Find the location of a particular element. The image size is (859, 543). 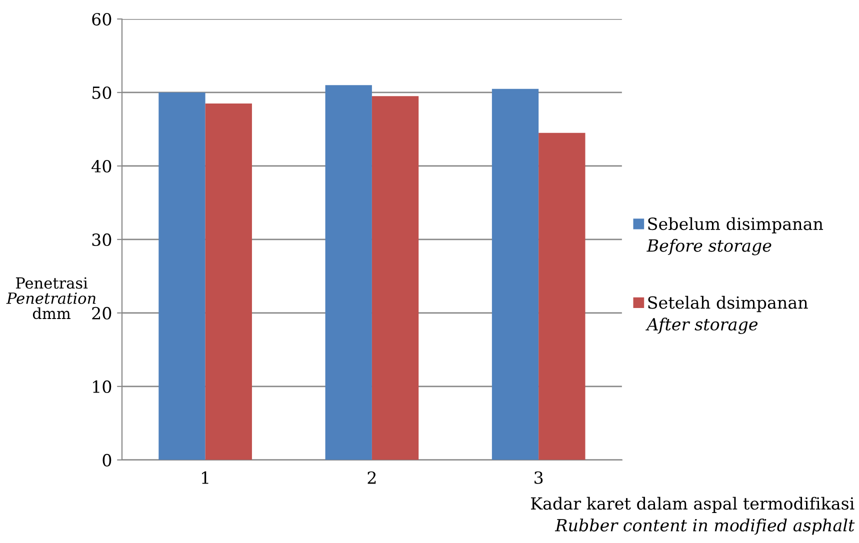

x-axis-title: Kadar karet dalam aspal termodifikasi Rubber content in modified asphalt is located at coordinates (693, 515).